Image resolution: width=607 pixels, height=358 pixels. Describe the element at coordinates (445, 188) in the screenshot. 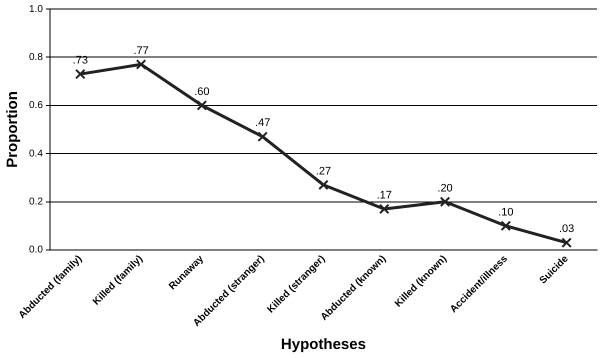

I see `data-label: .20` at that location.